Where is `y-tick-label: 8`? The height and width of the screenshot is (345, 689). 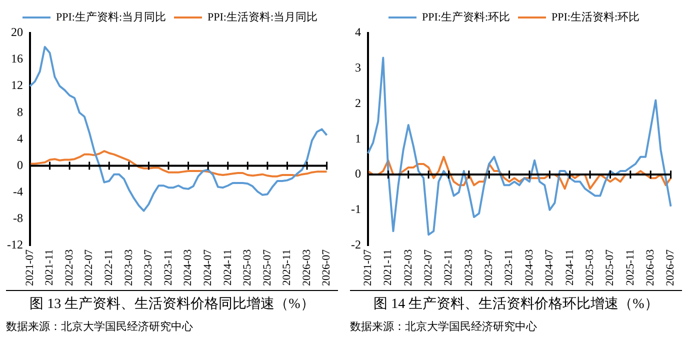 y-tick-label: 8 is located at coordinates (19, 111).